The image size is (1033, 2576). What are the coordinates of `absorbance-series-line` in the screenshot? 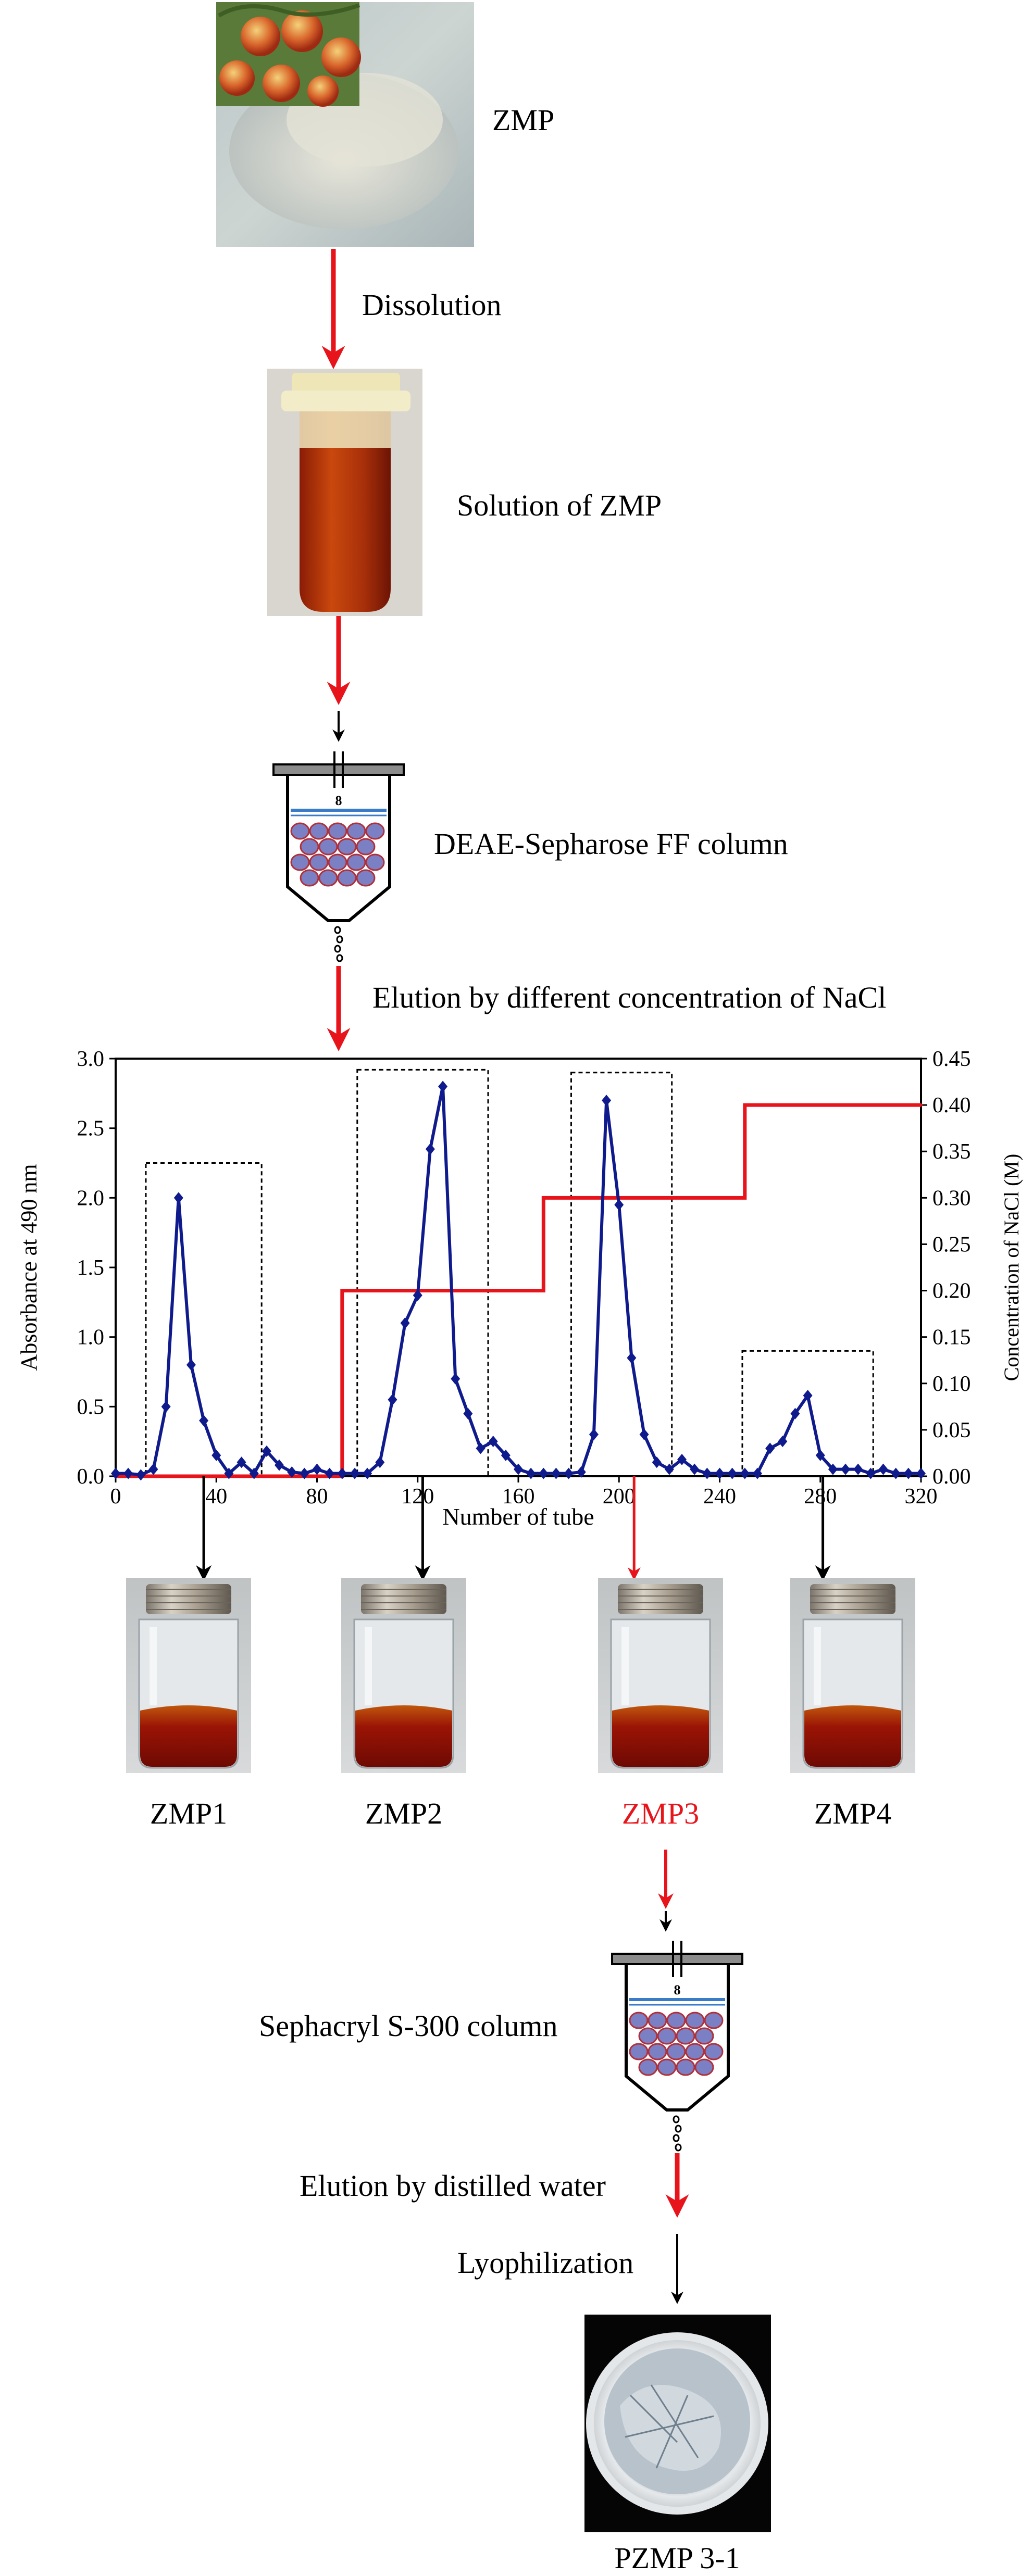 It's located at (518, 1282).